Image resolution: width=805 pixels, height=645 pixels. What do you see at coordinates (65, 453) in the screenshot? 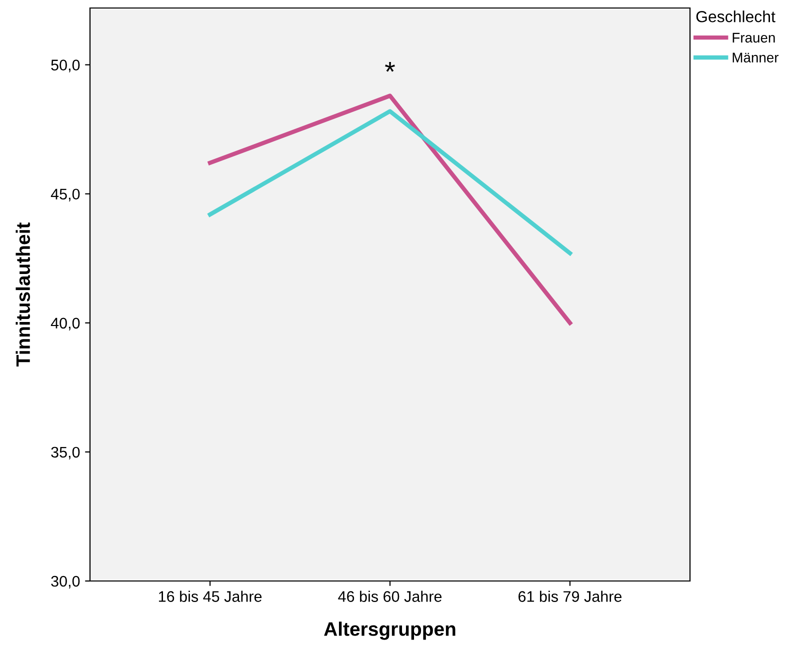
I see `y-tick-label: 35,0` at bounding box center [65, 453].